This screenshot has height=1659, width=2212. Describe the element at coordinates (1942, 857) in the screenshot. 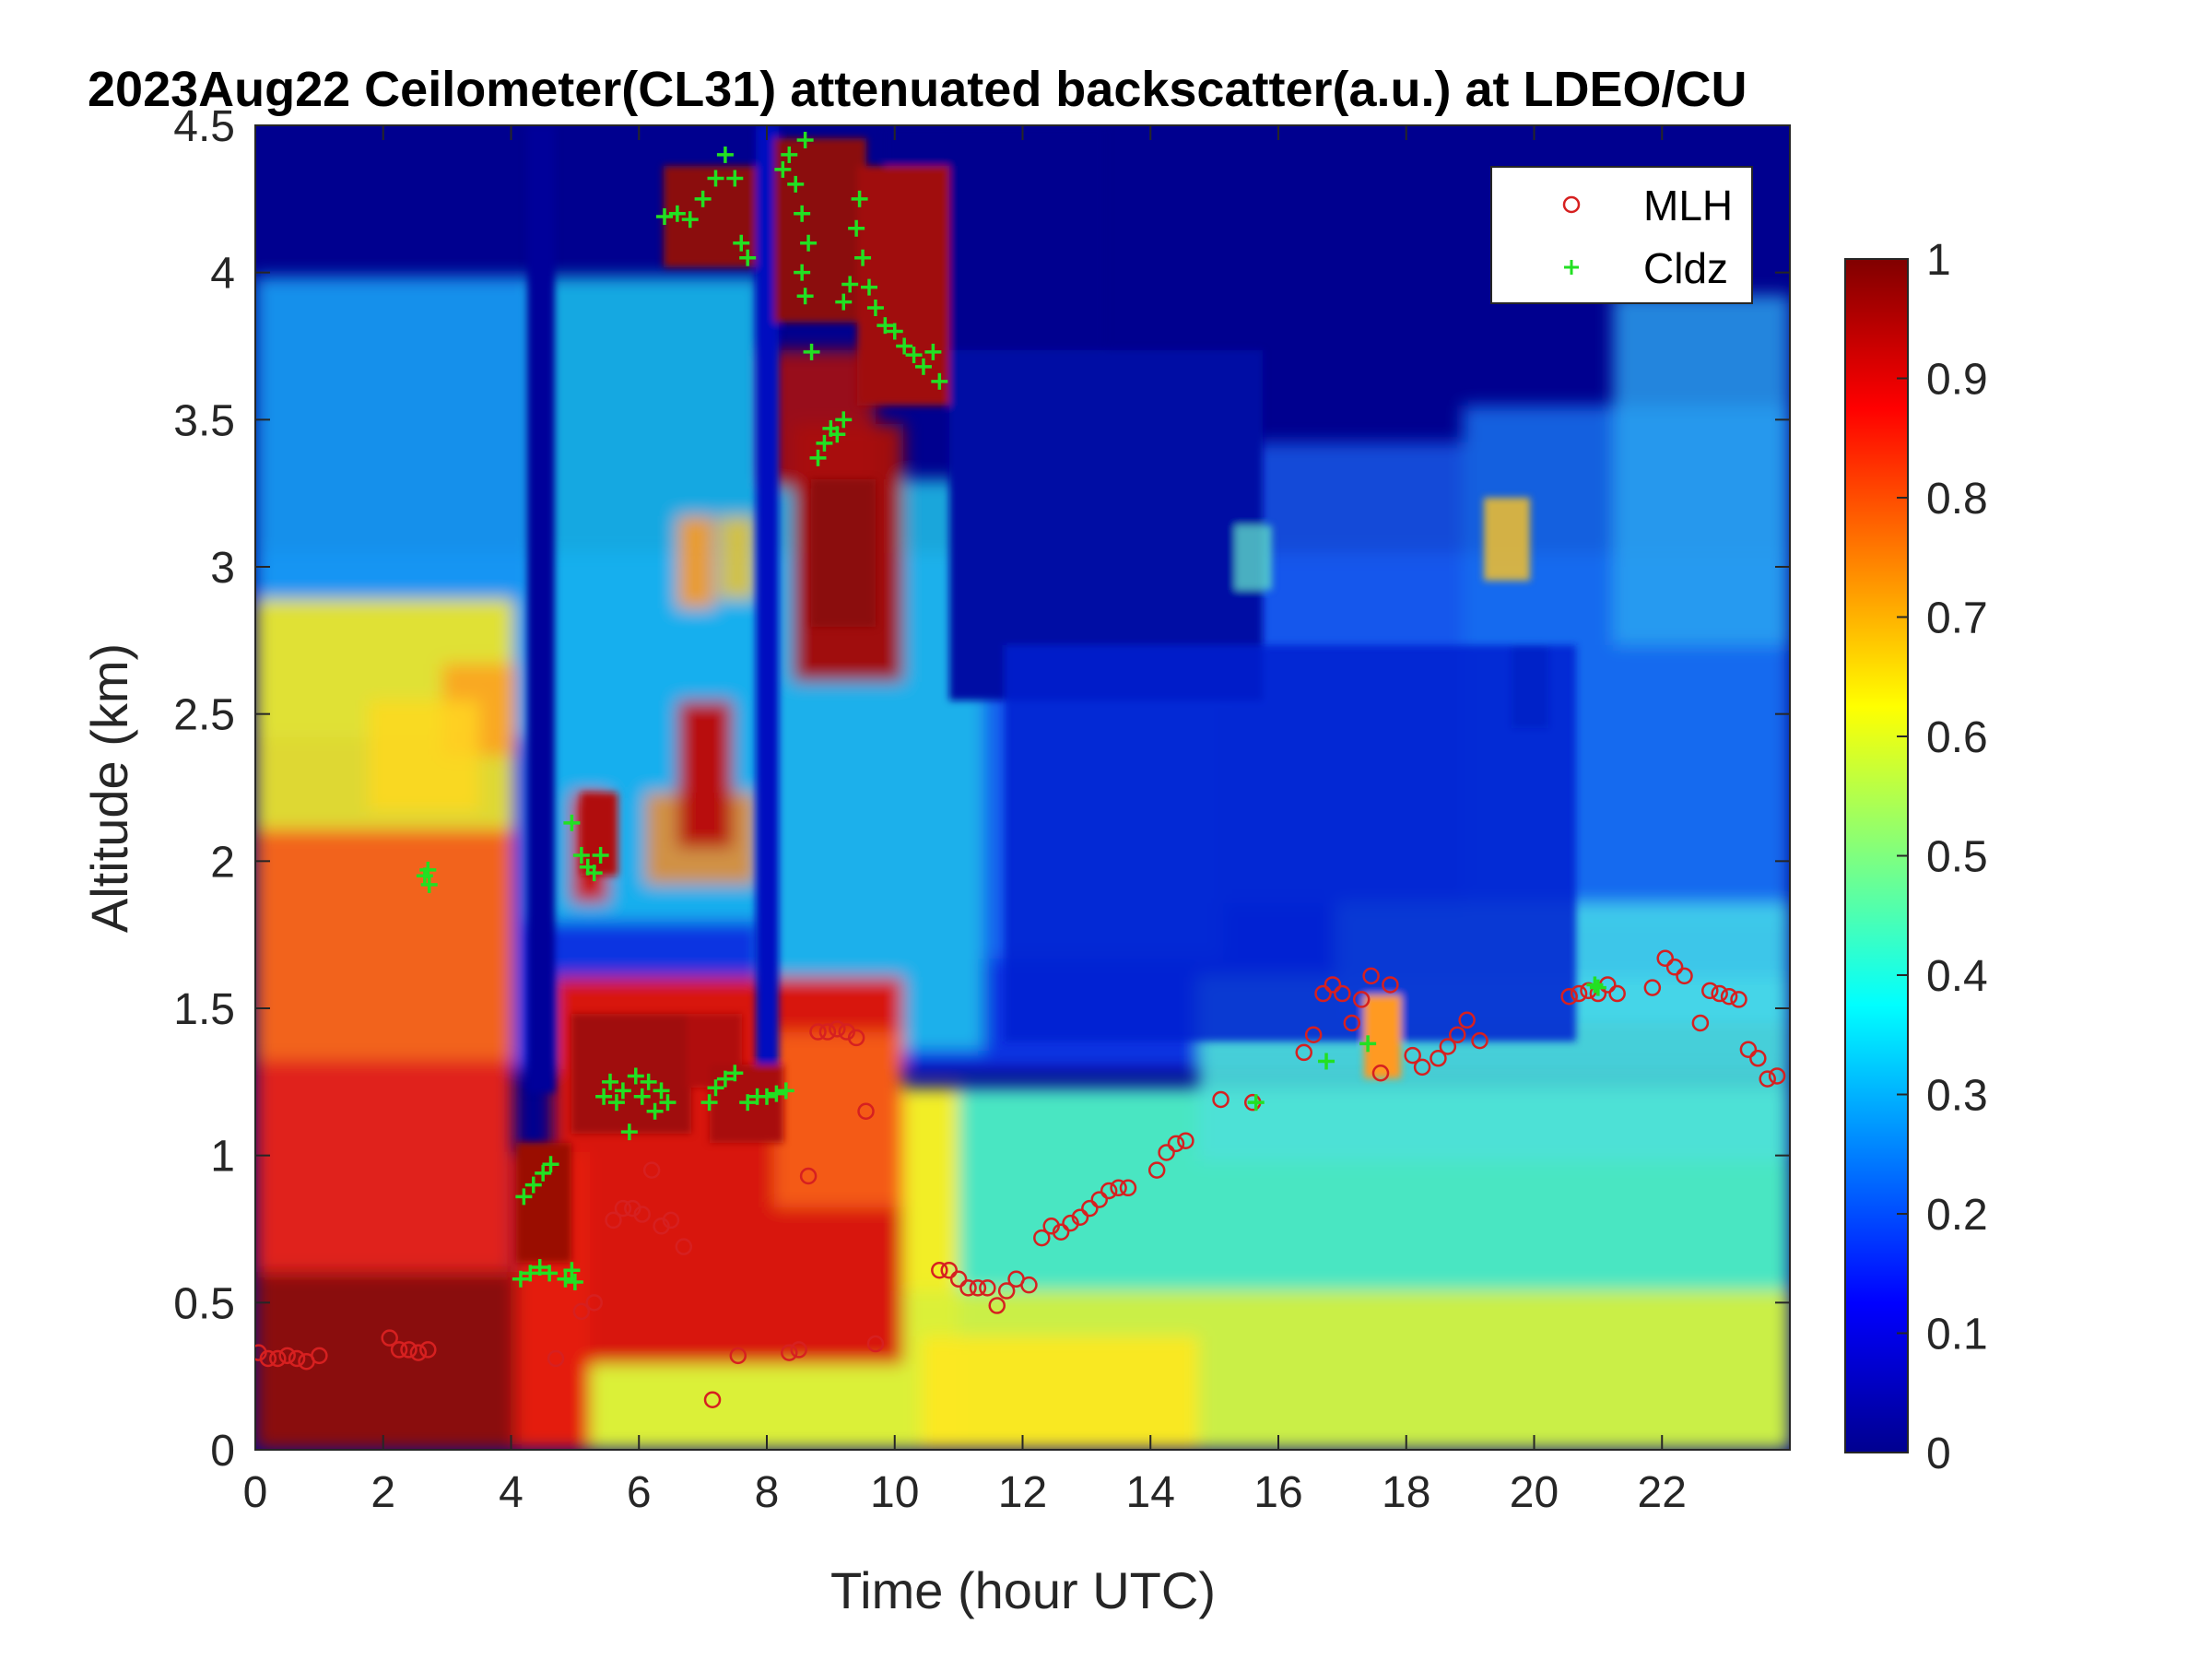

I see `colorbar-ticks: 0 0.1 0.2 0.3 0.4 0.5 0.6 0.7 0.8 0.9 1` at that location.